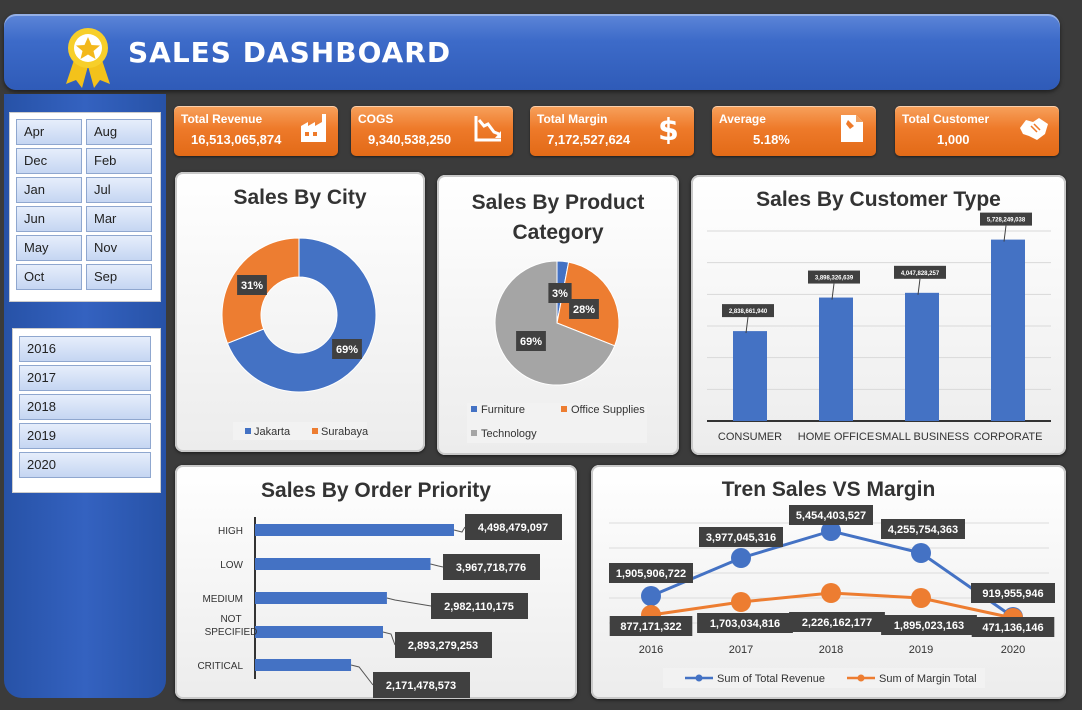 This screenshot has height=710, width=1082. Describe the element at coordinates (584, 310) in the screenshot. I see `svg-text: 28%` at that location.